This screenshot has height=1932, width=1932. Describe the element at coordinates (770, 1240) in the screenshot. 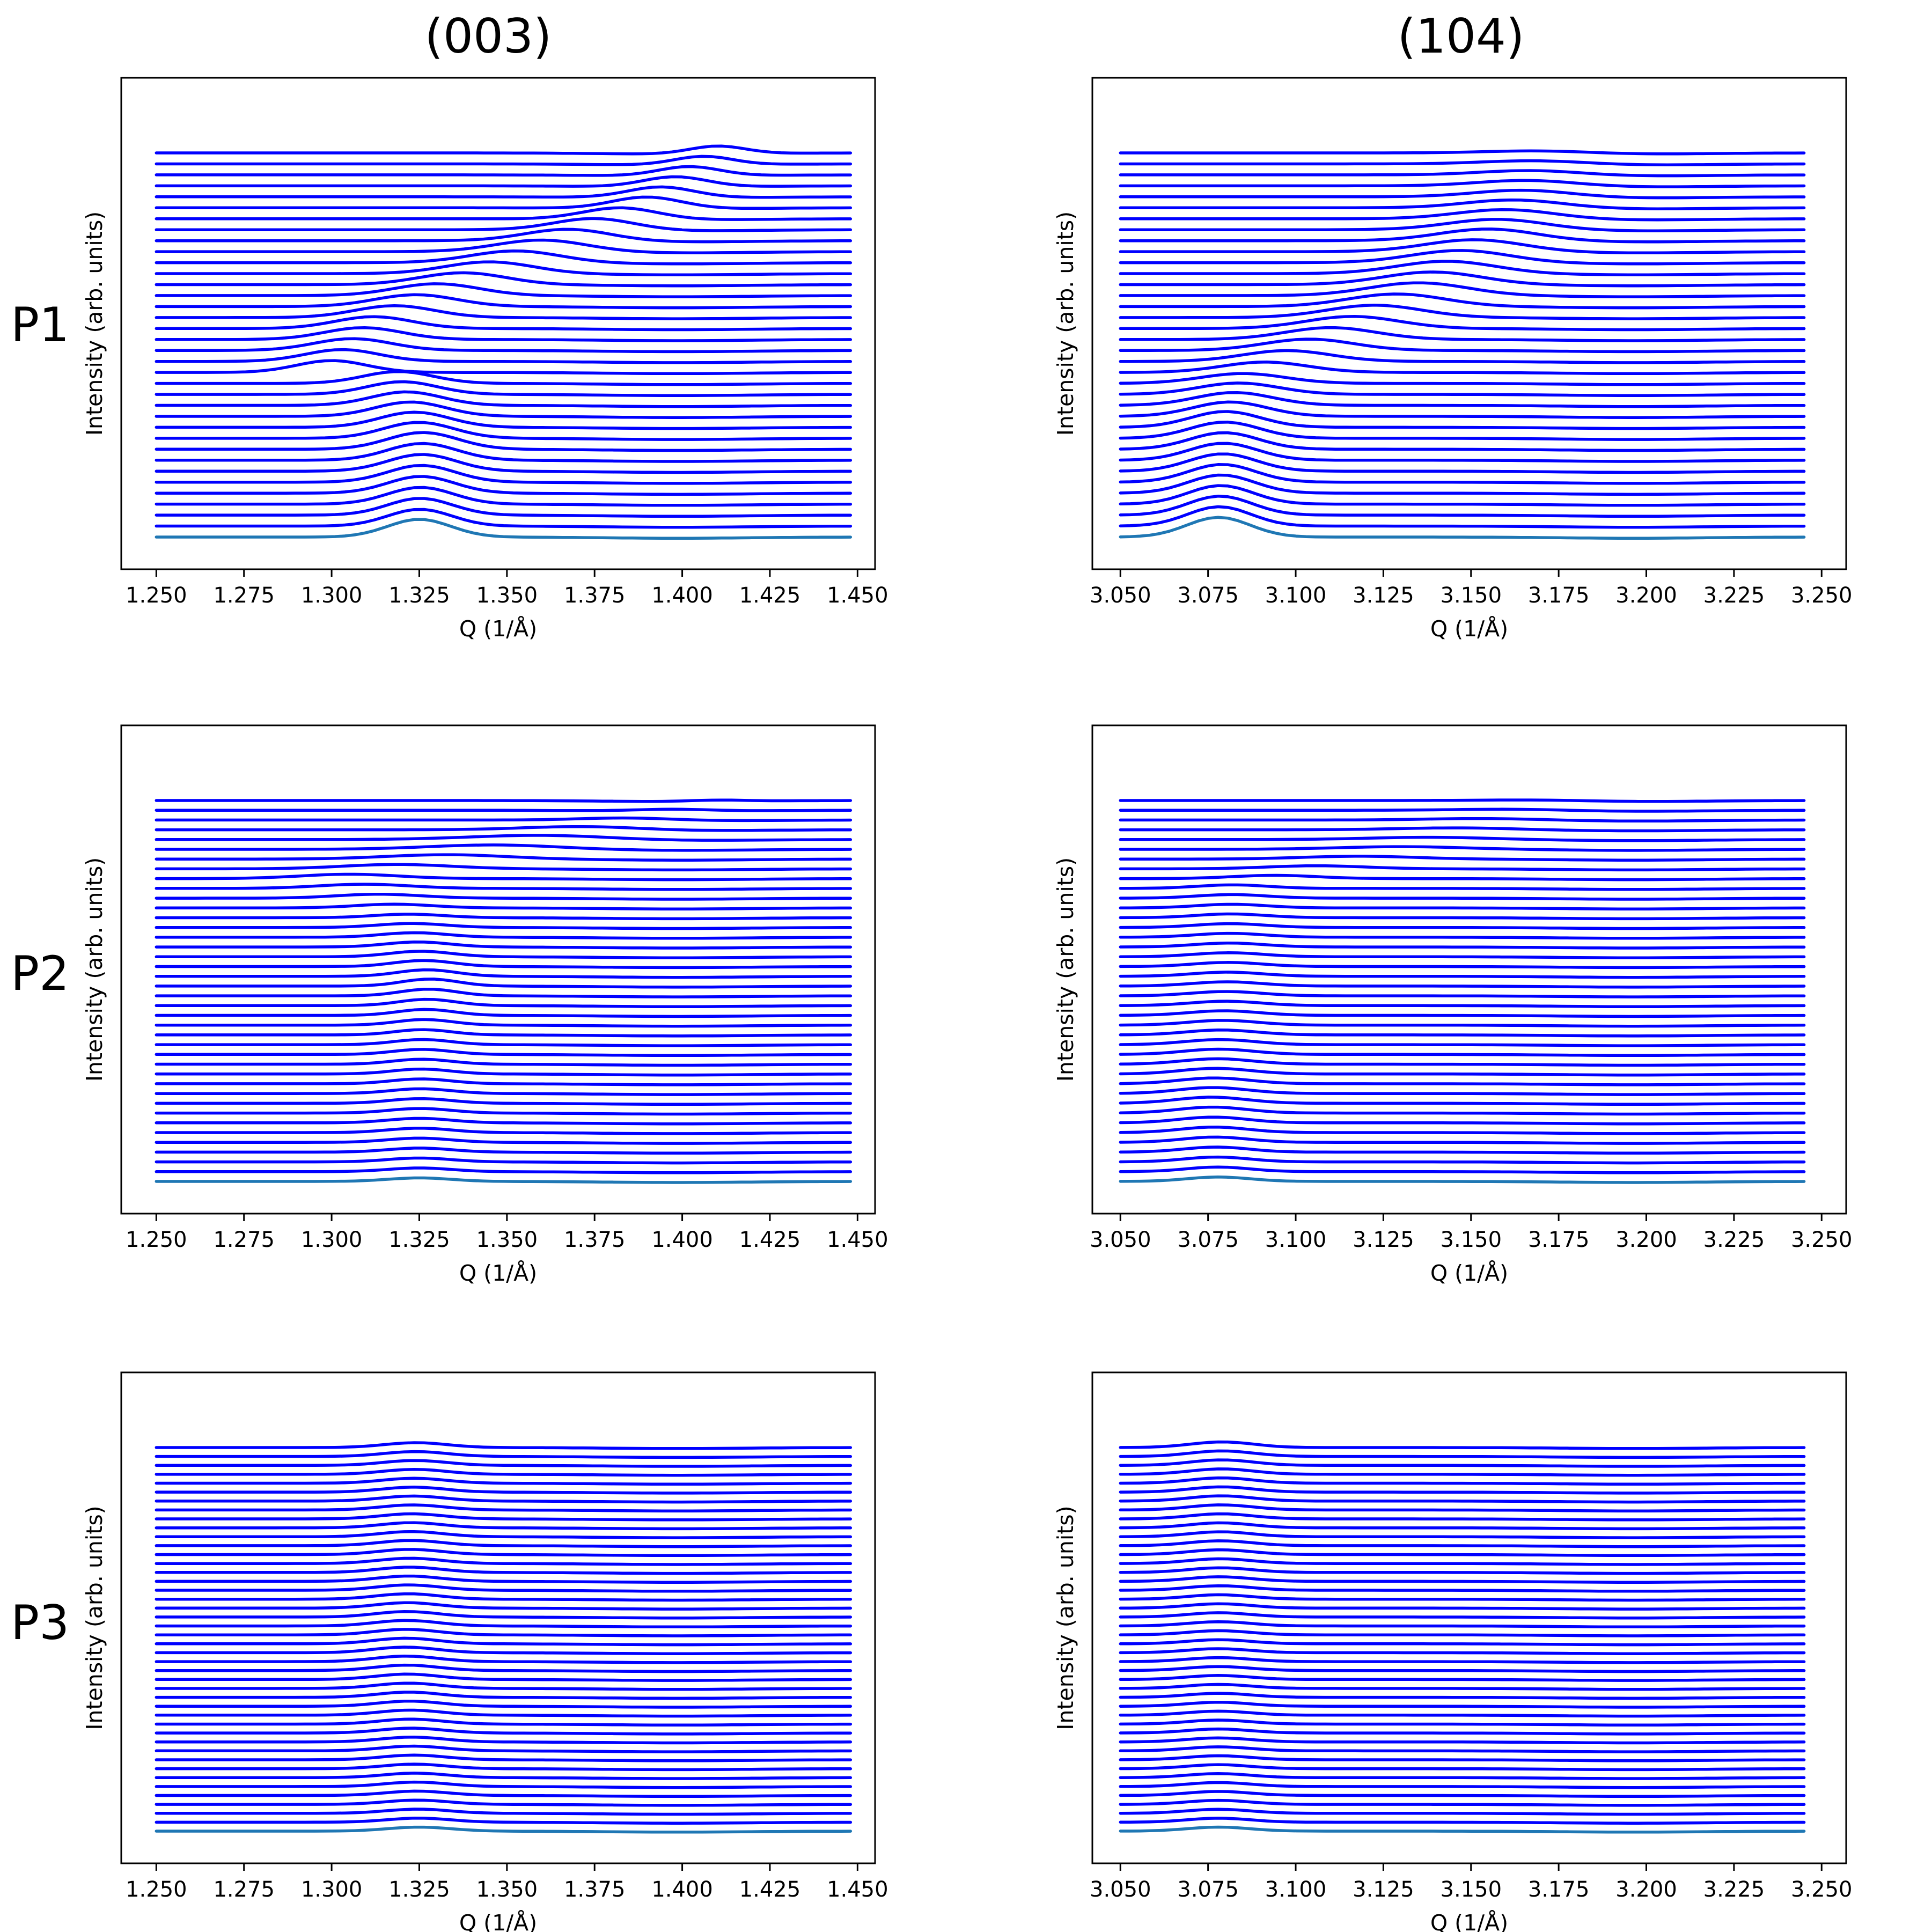

I see `x-tick-label: 1.425` at that location.